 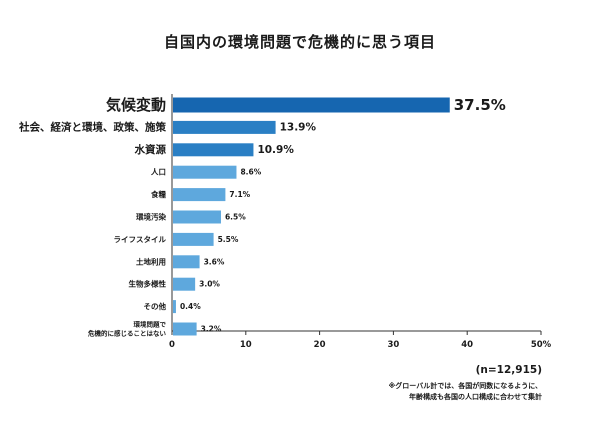 What do you see at coordinates (299, 42) in the screenshot?
I see `chart-title: 自国内の環境問題で危機的に思う項目` at bounding box center [299, 42].